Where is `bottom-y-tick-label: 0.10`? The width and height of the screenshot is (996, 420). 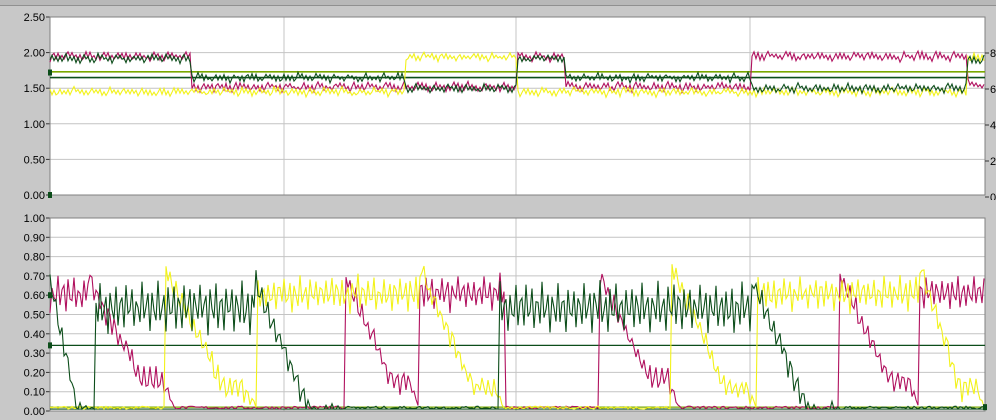
bottom-y-tick-label: 0.10 is located at coordinates (34, 393).